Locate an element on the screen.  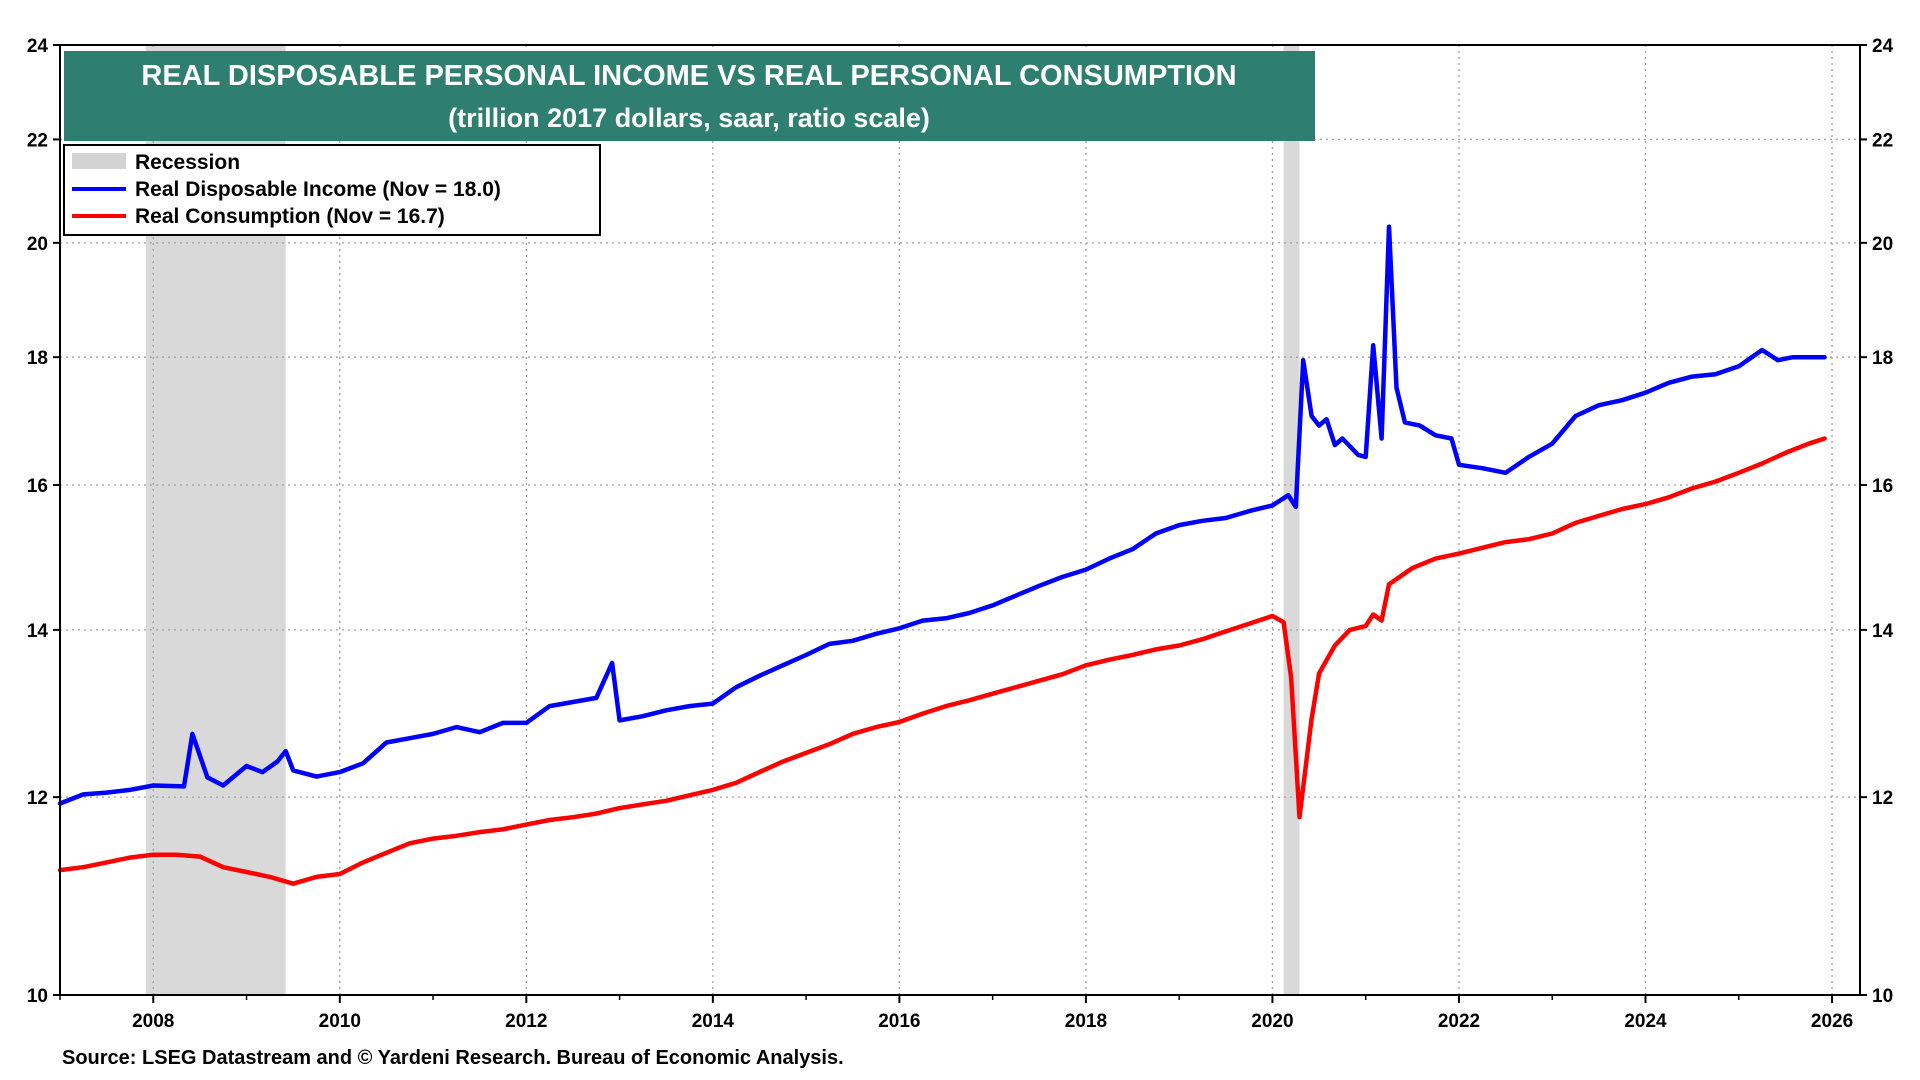
y-tick-label-right: 20 is located at coordinates (1882, 244).